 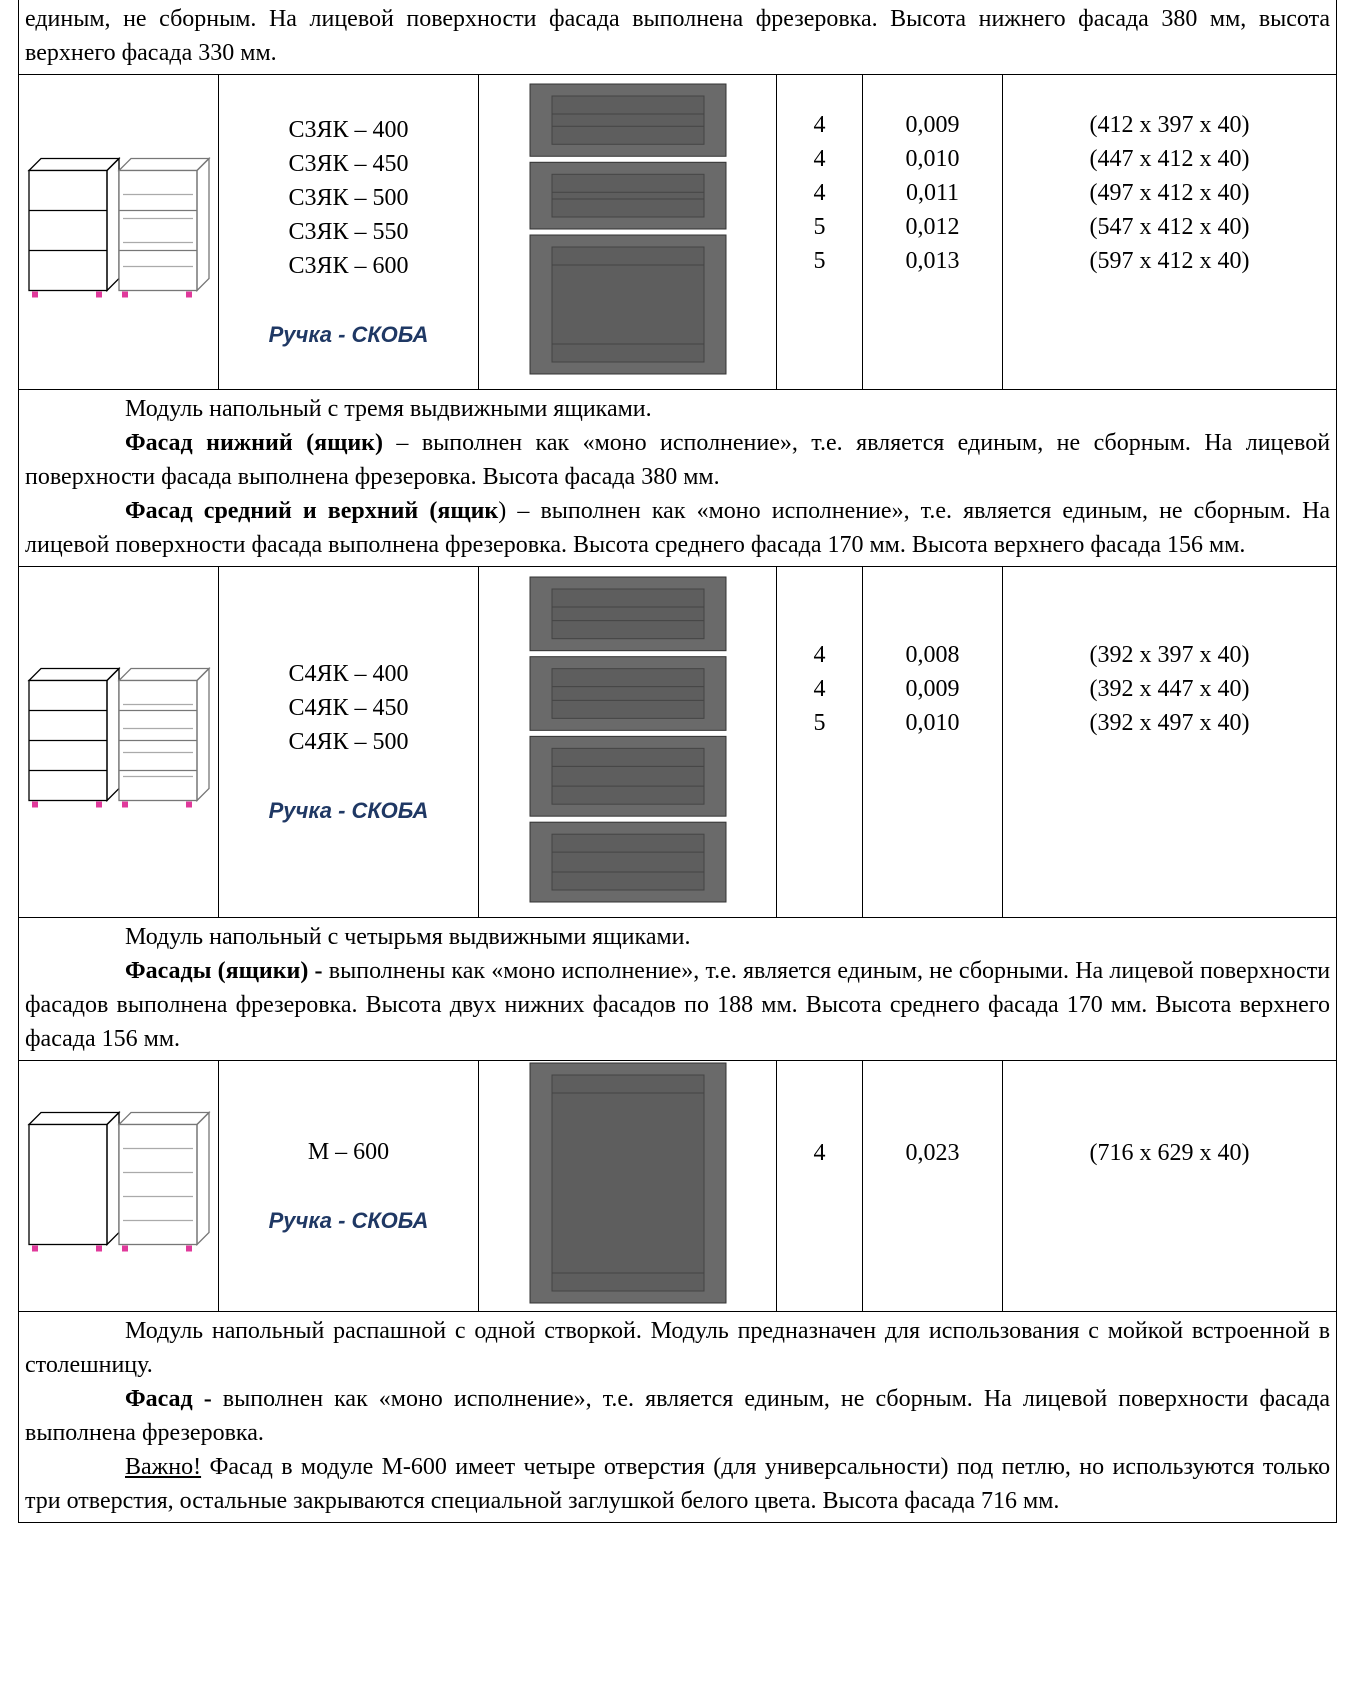 What do you see at coordinates (348, 1186) in the screenshot?
I see `model-cell: М – 600 Ручка - СКОБА` at bounding box center [348, 1186].